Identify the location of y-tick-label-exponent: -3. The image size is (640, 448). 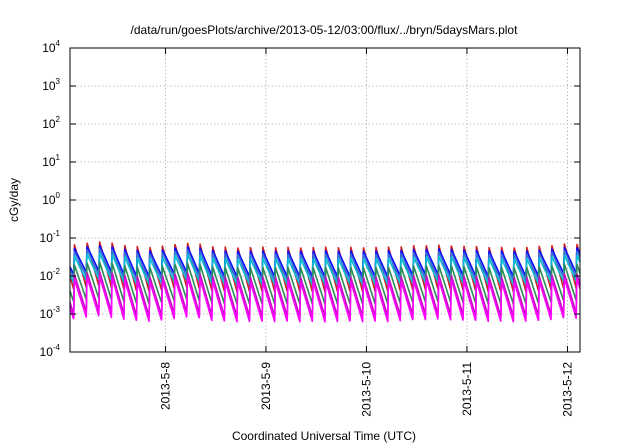
(57, 309).